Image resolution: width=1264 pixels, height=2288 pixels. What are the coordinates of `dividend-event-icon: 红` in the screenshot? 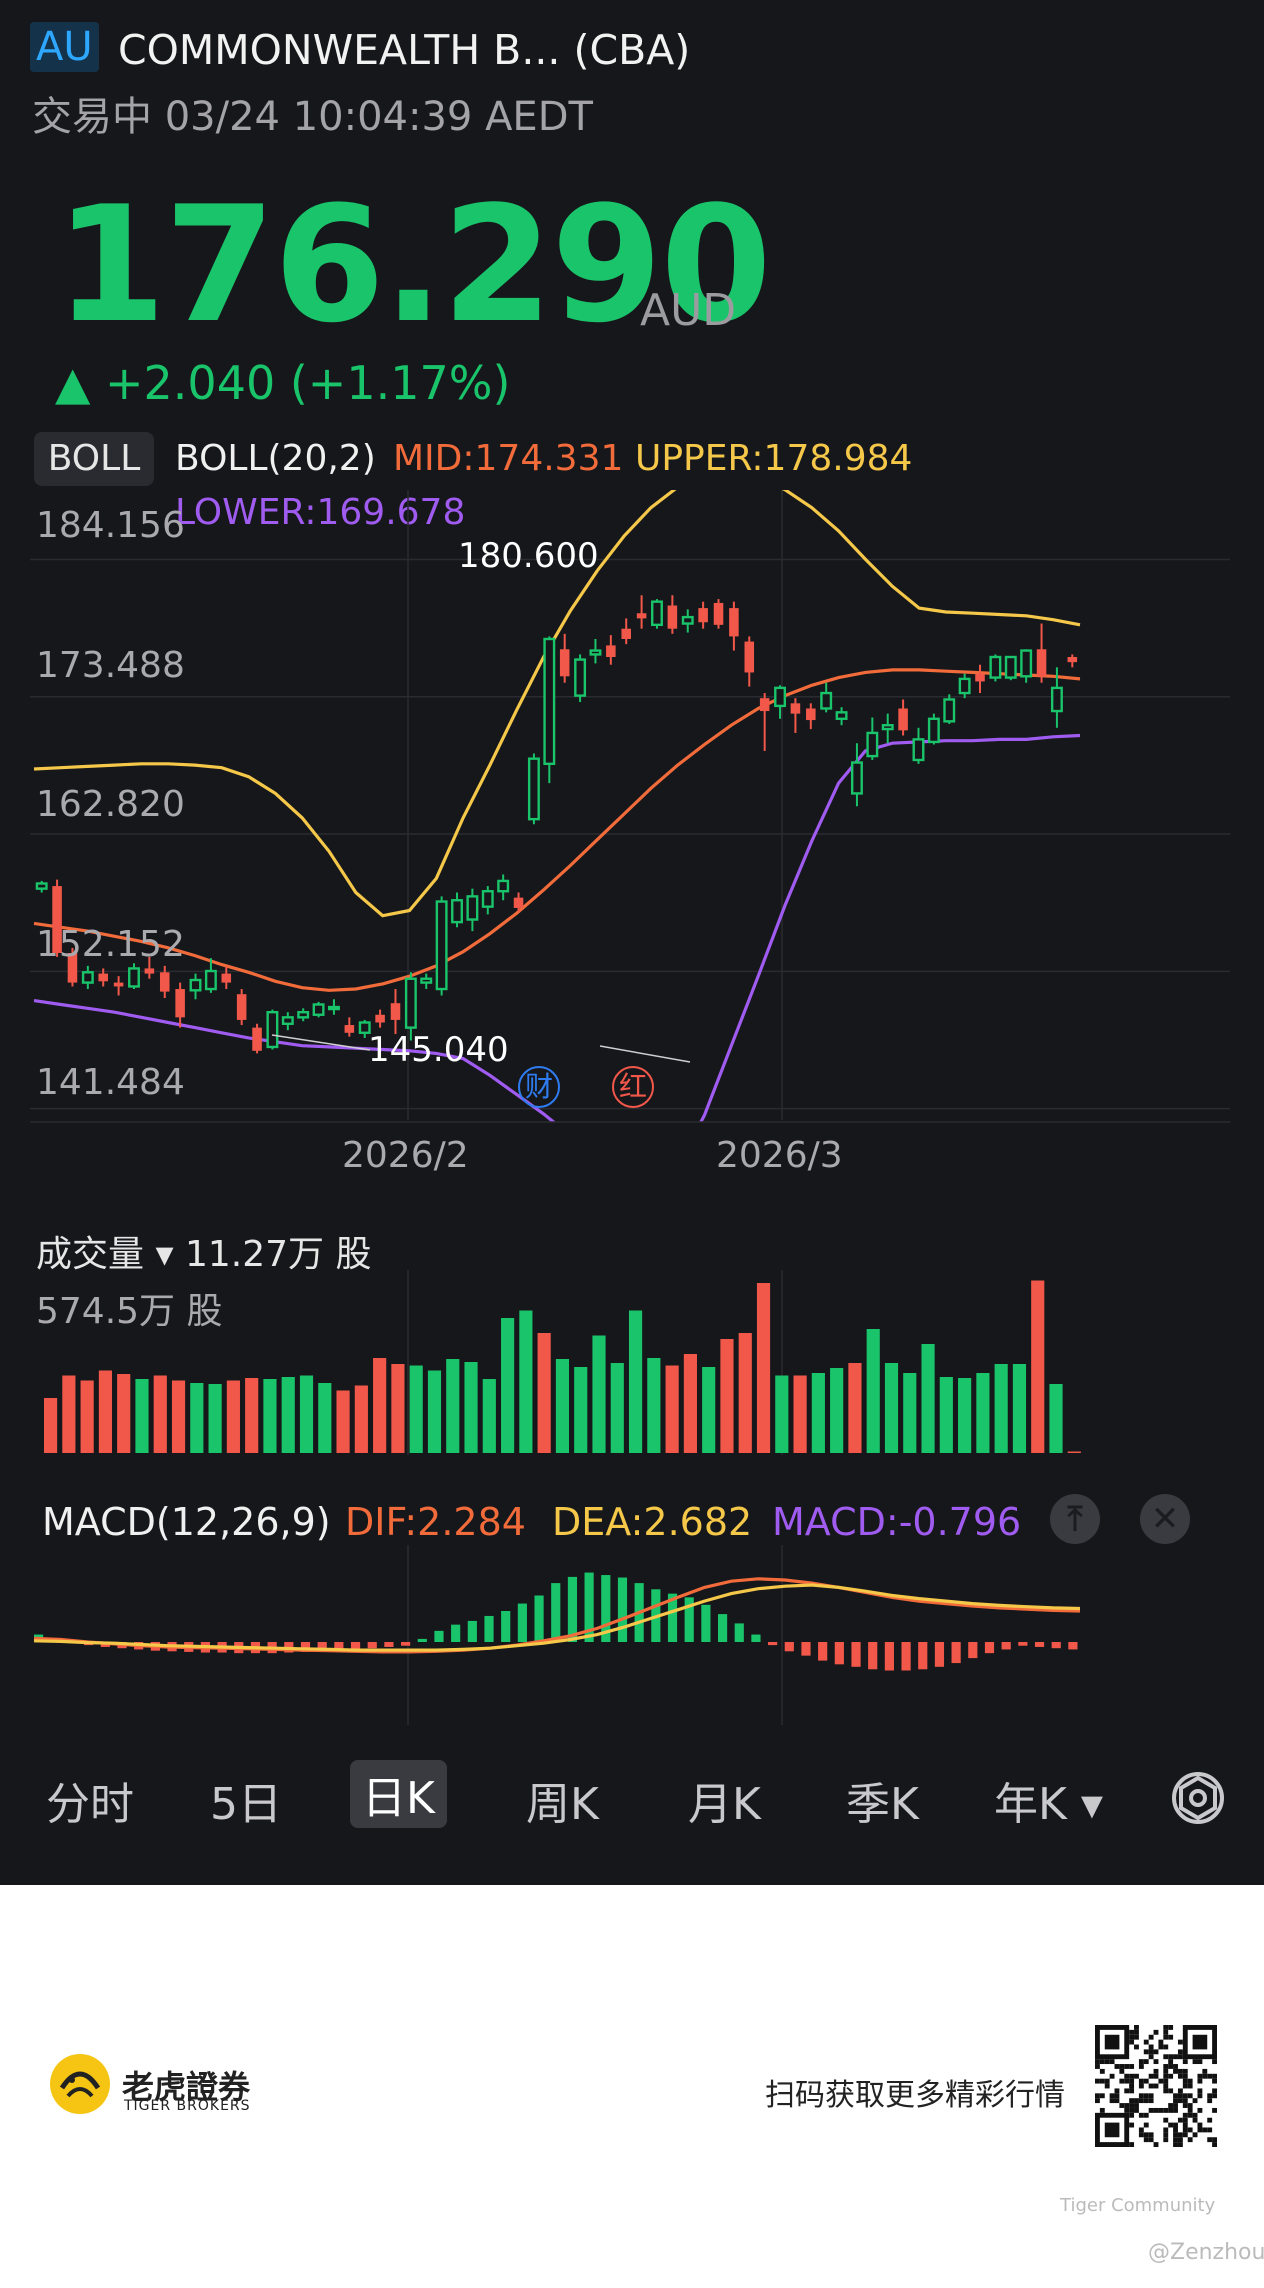 It's located at (633, 1087).